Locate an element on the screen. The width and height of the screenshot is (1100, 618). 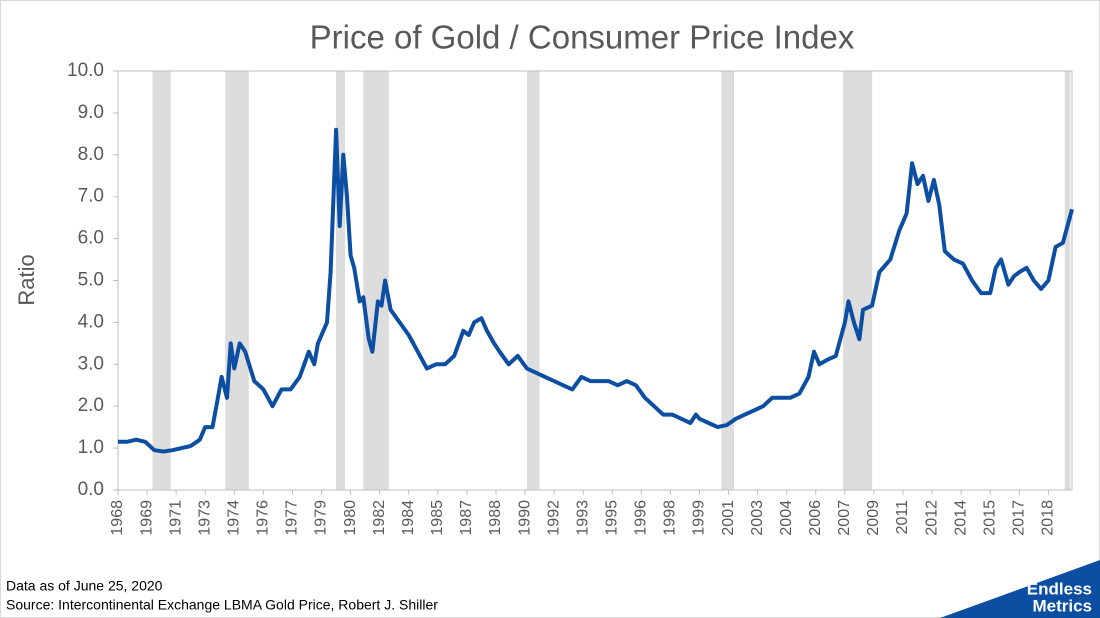
y-axis-label: Ratio is located at coordinates (26, 279).